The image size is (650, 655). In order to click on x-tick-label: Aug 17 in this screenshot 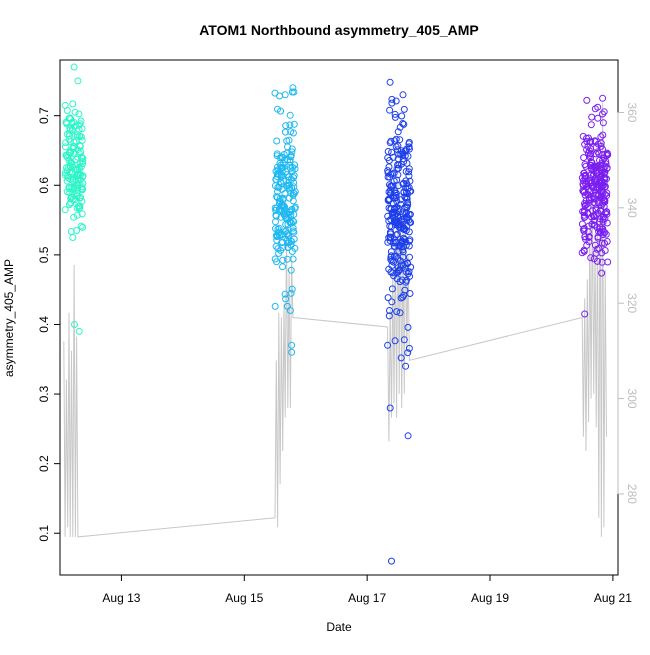, I will do `click(367, 598)`.